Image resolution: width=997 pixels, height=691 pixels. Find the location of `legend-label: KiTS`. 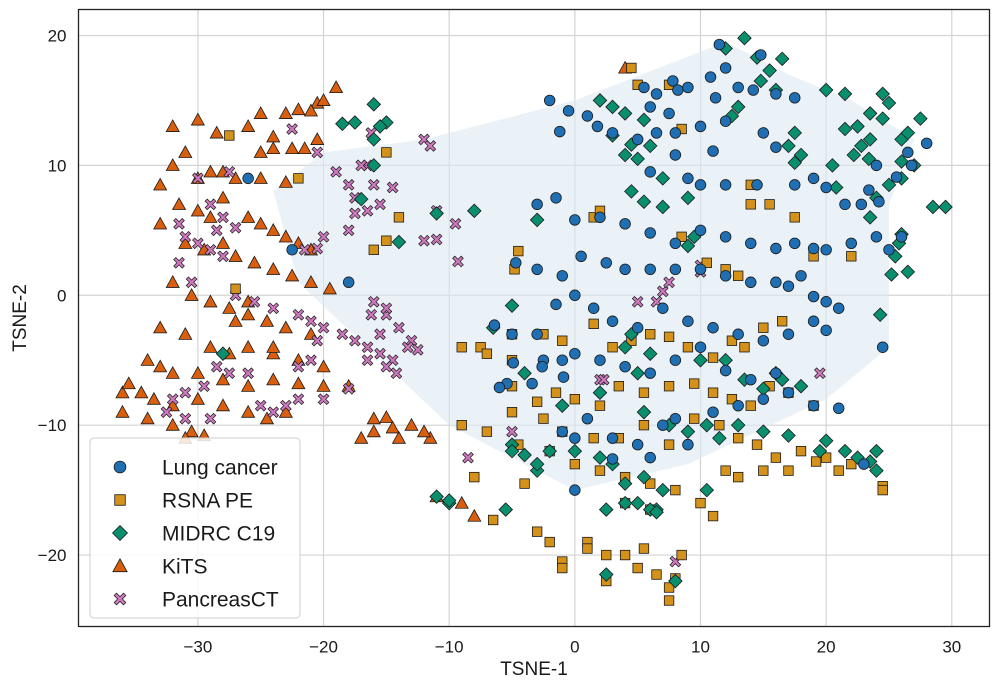

legend-label: KiTS is located at coordinates (185, 567).